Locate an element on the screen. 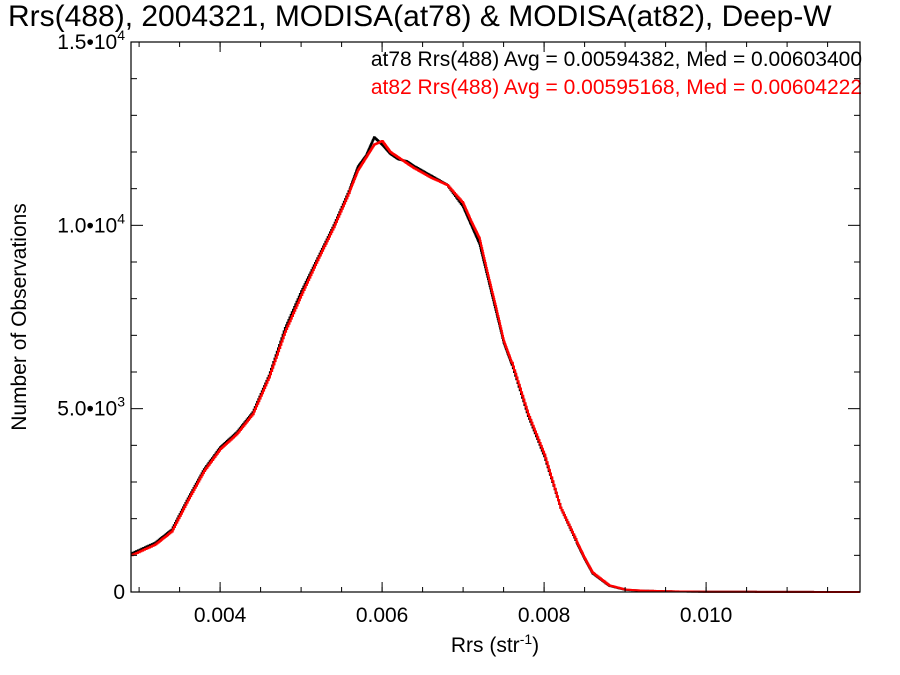 Image resolution: width=900 pixels, height=675 pixels. x-tick-label: 0.004 is located at coordinates (220, 615).